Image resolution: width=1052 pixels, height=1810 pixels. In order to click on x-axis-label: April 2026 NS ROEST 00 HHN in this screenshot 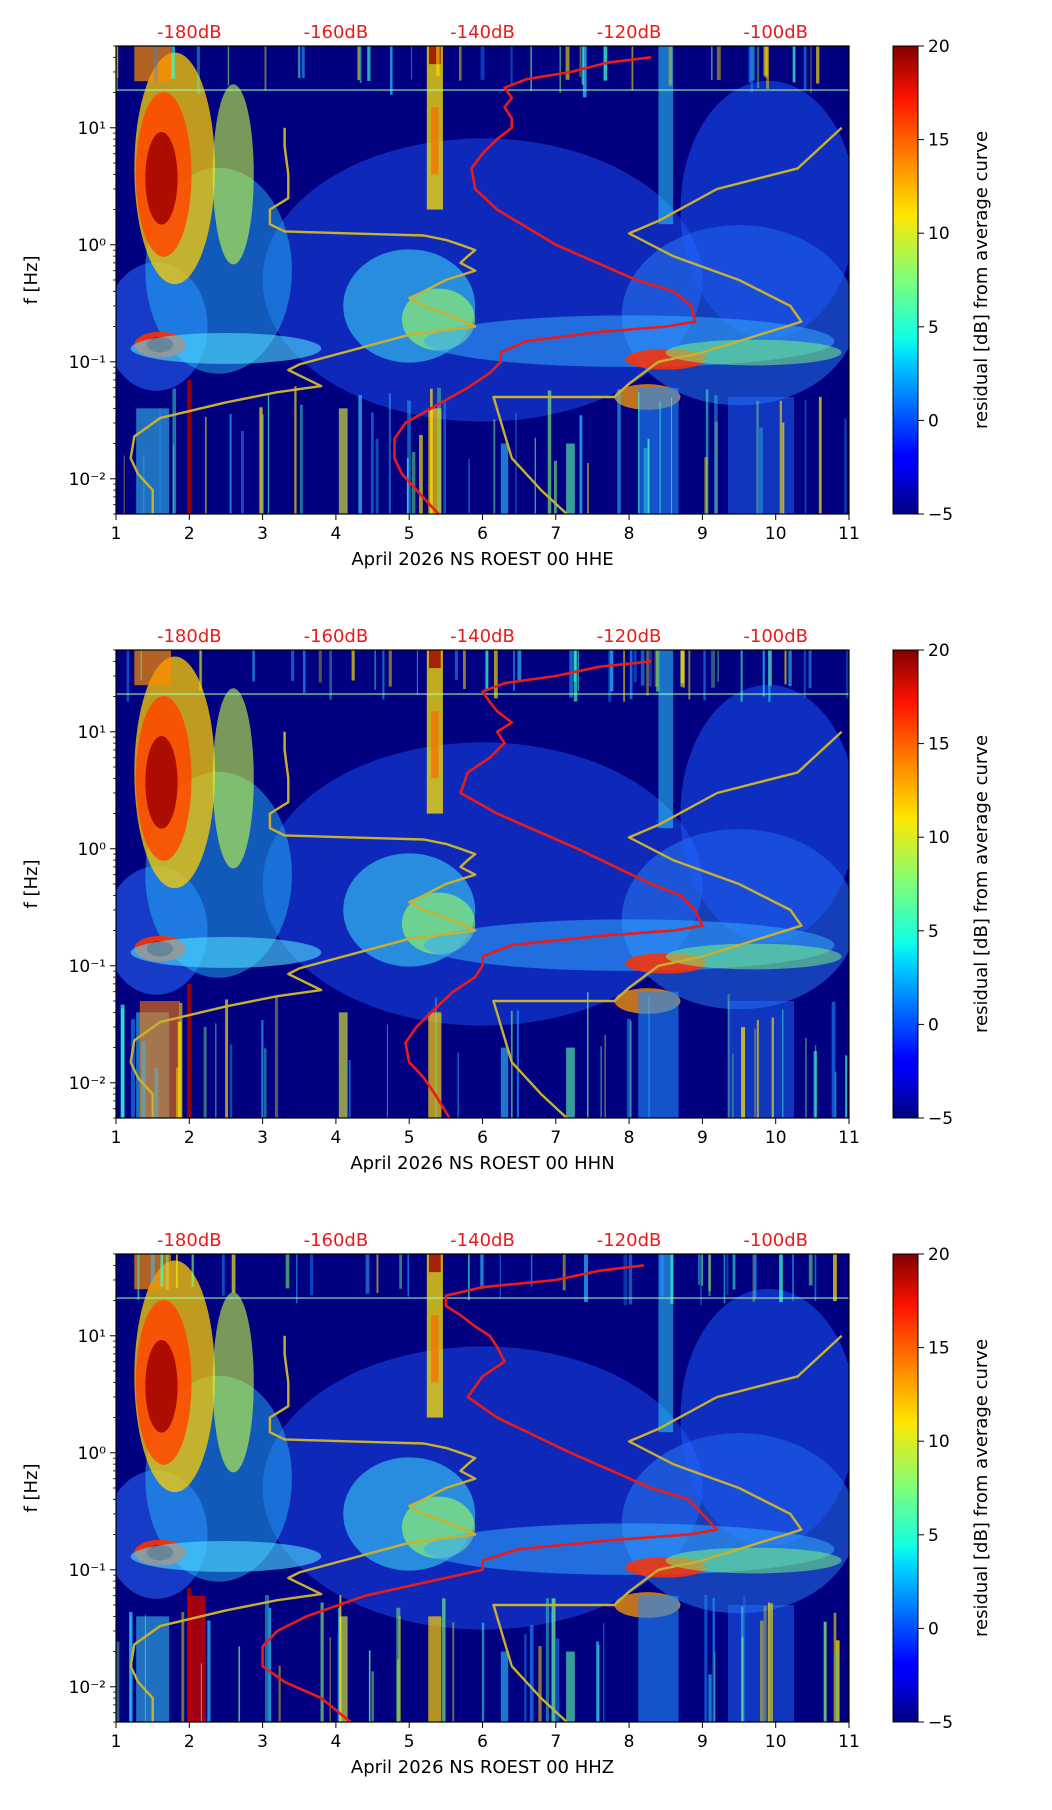, I will do `click(482, 1163)`.